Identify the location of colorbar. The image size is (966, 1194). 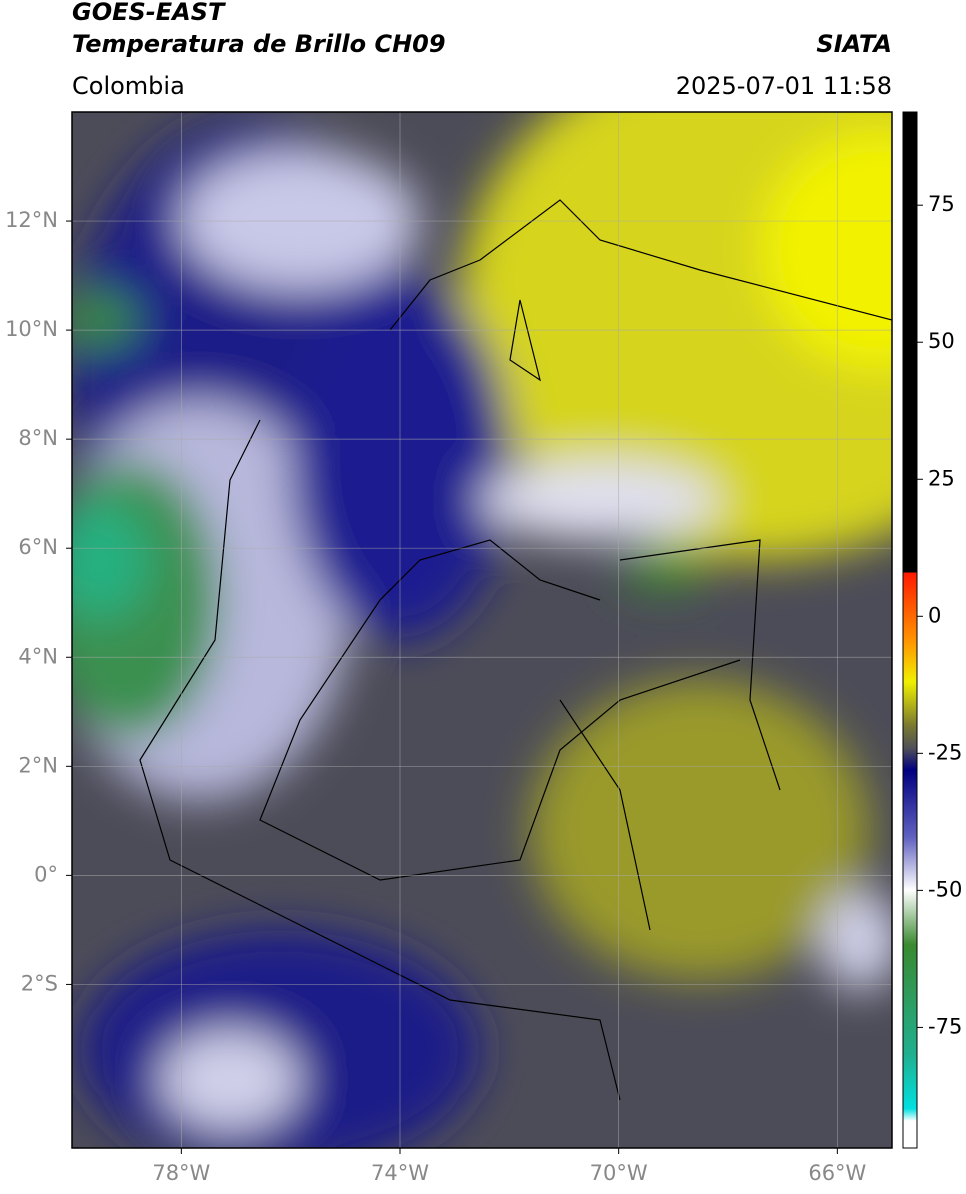
(910, 630).